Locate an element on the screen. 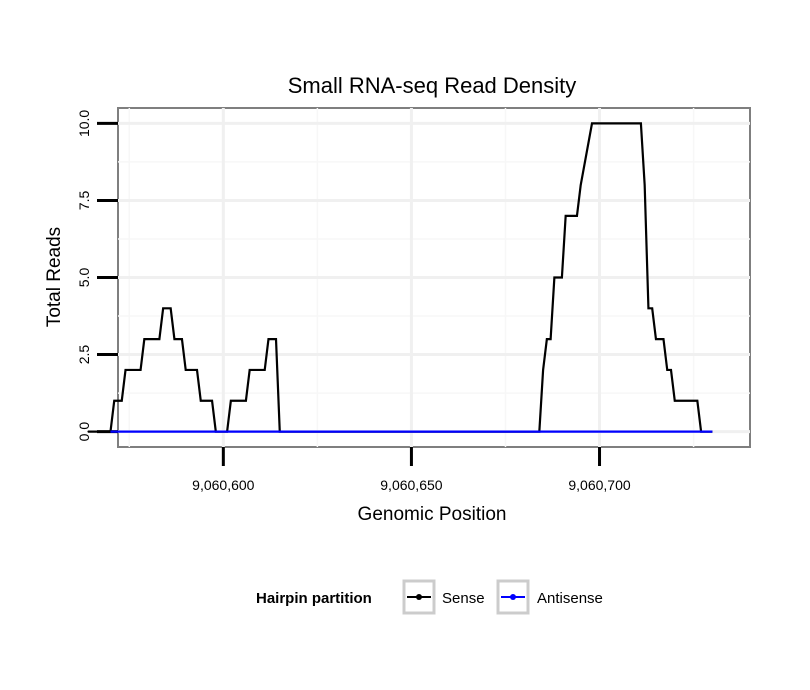 This screenshot has width=810, height=690. legend-label-antisense: Antisense is located at coordinates (570, 598).